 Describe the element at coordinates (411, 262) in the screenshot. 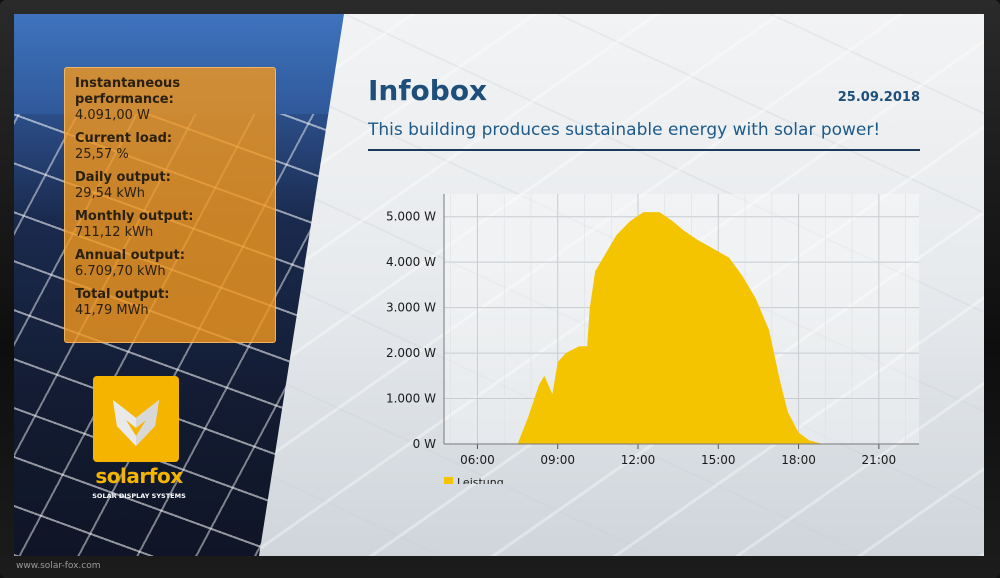

I see `y-tick-label: 4.000 W` at that location.